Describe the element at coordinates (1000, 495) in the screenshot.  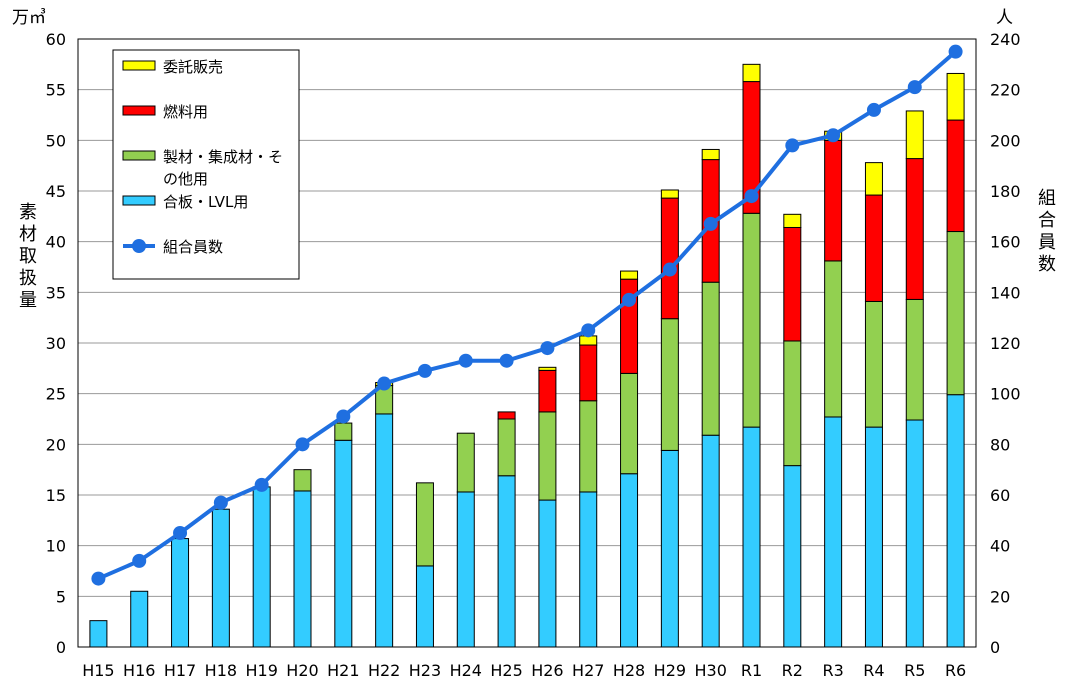
I see `right-tick-label: 60` at that location.